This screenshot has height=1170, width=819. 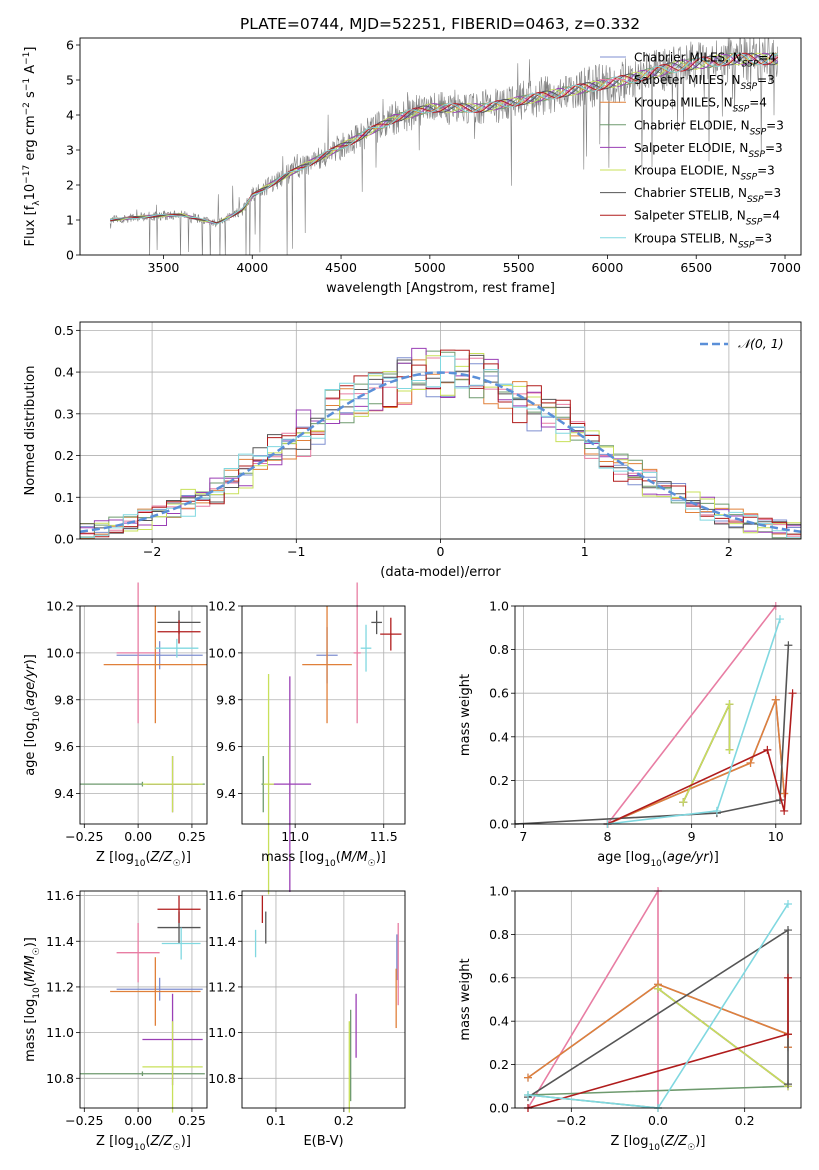 What do you see at coordinates (761, 343) in the screenshot?
I see `legend-entry: 𝒩(0, 1)` at bounding box center [761, 343].